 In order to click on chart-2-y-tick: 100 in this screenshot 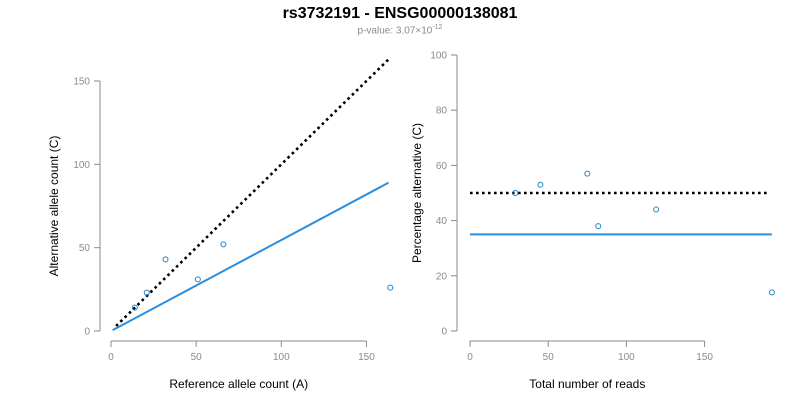, I will do `click(443, 56)`.